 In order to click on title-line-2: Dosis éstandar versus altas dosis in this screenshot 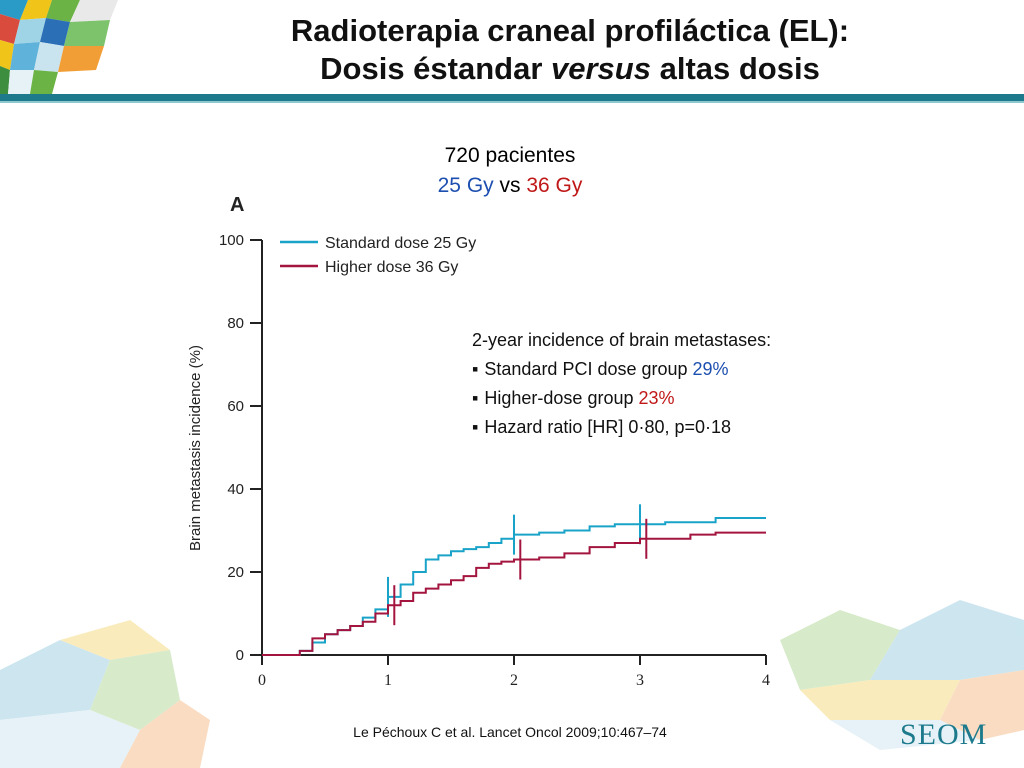, I will do `click(570, 69)`.